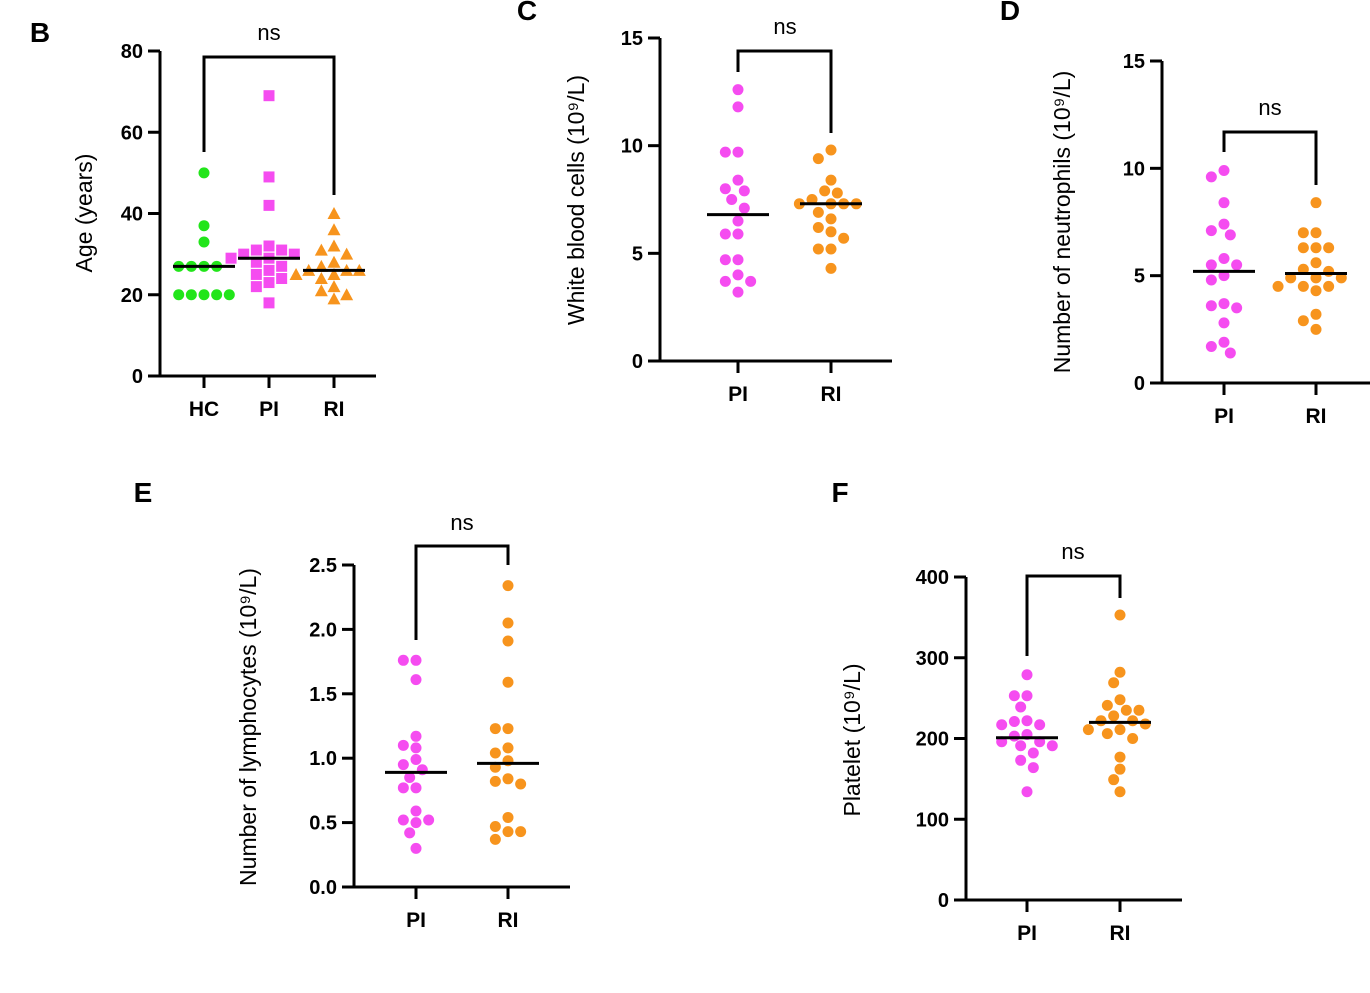 Image resolution: width=1370 pixels, height=993 pixels. What do you see at coordinates (323, 824) in the screenshot?
I see `y-tick-label: 0.5` at bounding box center [323, 824].